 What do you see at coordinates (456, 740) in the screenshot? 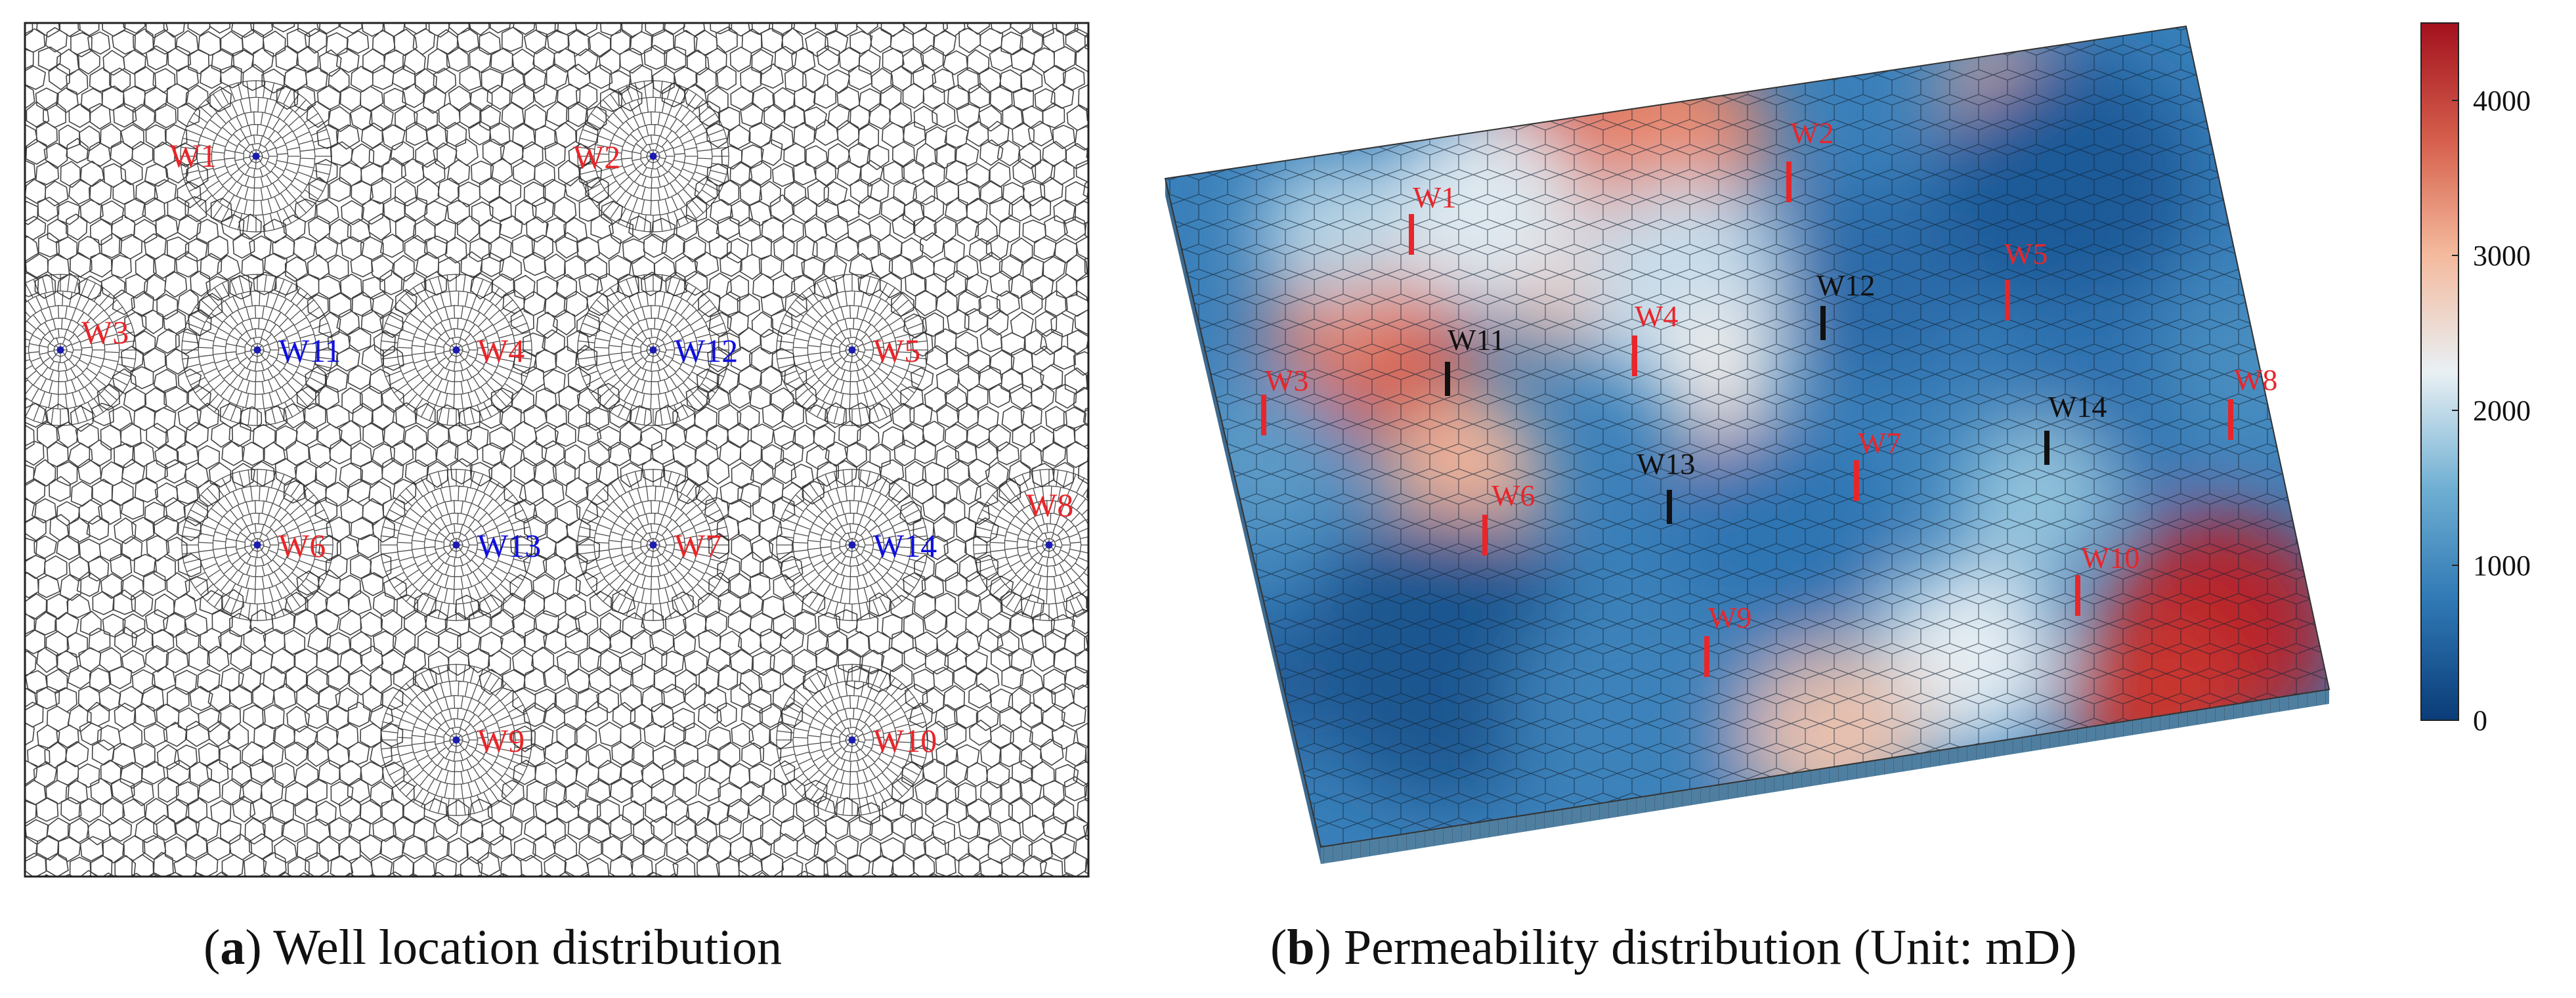
I see `panel-a-well-marker-w9` at bounding box center [456, 740].